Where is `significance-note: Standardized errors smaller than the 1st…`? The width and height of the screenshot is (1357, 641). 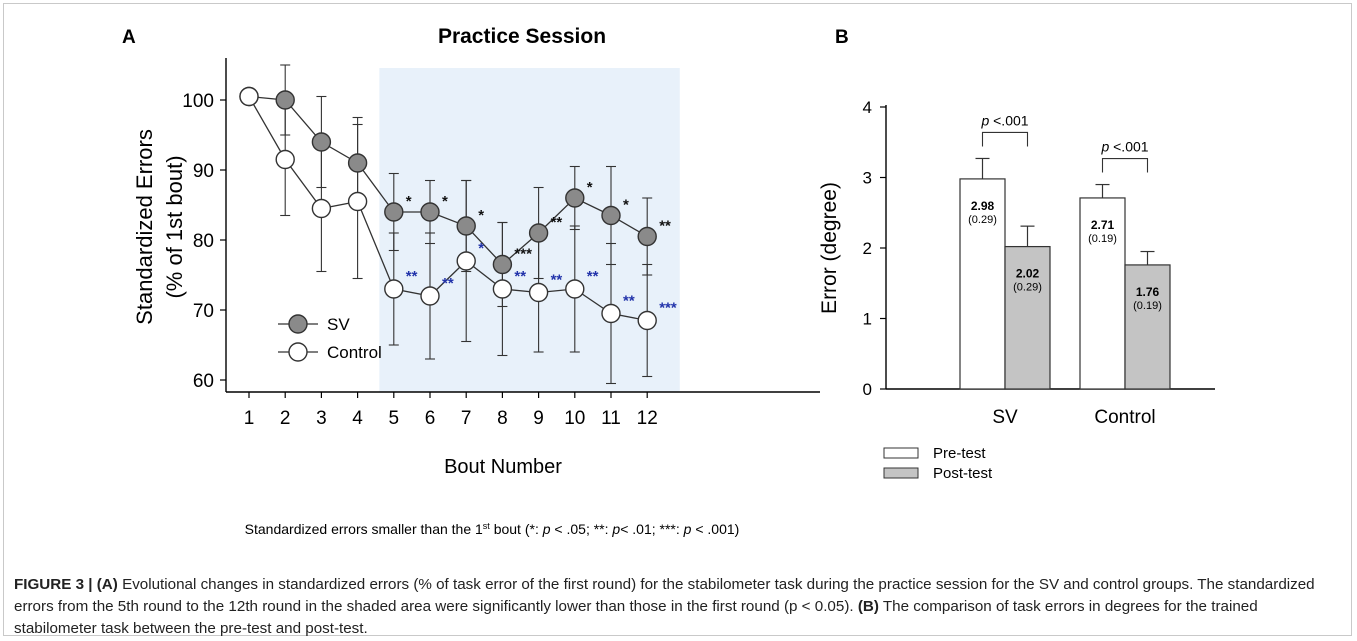
significance-note: Standardized errors smaller than the 1st… is located at coordinates (492, 529).